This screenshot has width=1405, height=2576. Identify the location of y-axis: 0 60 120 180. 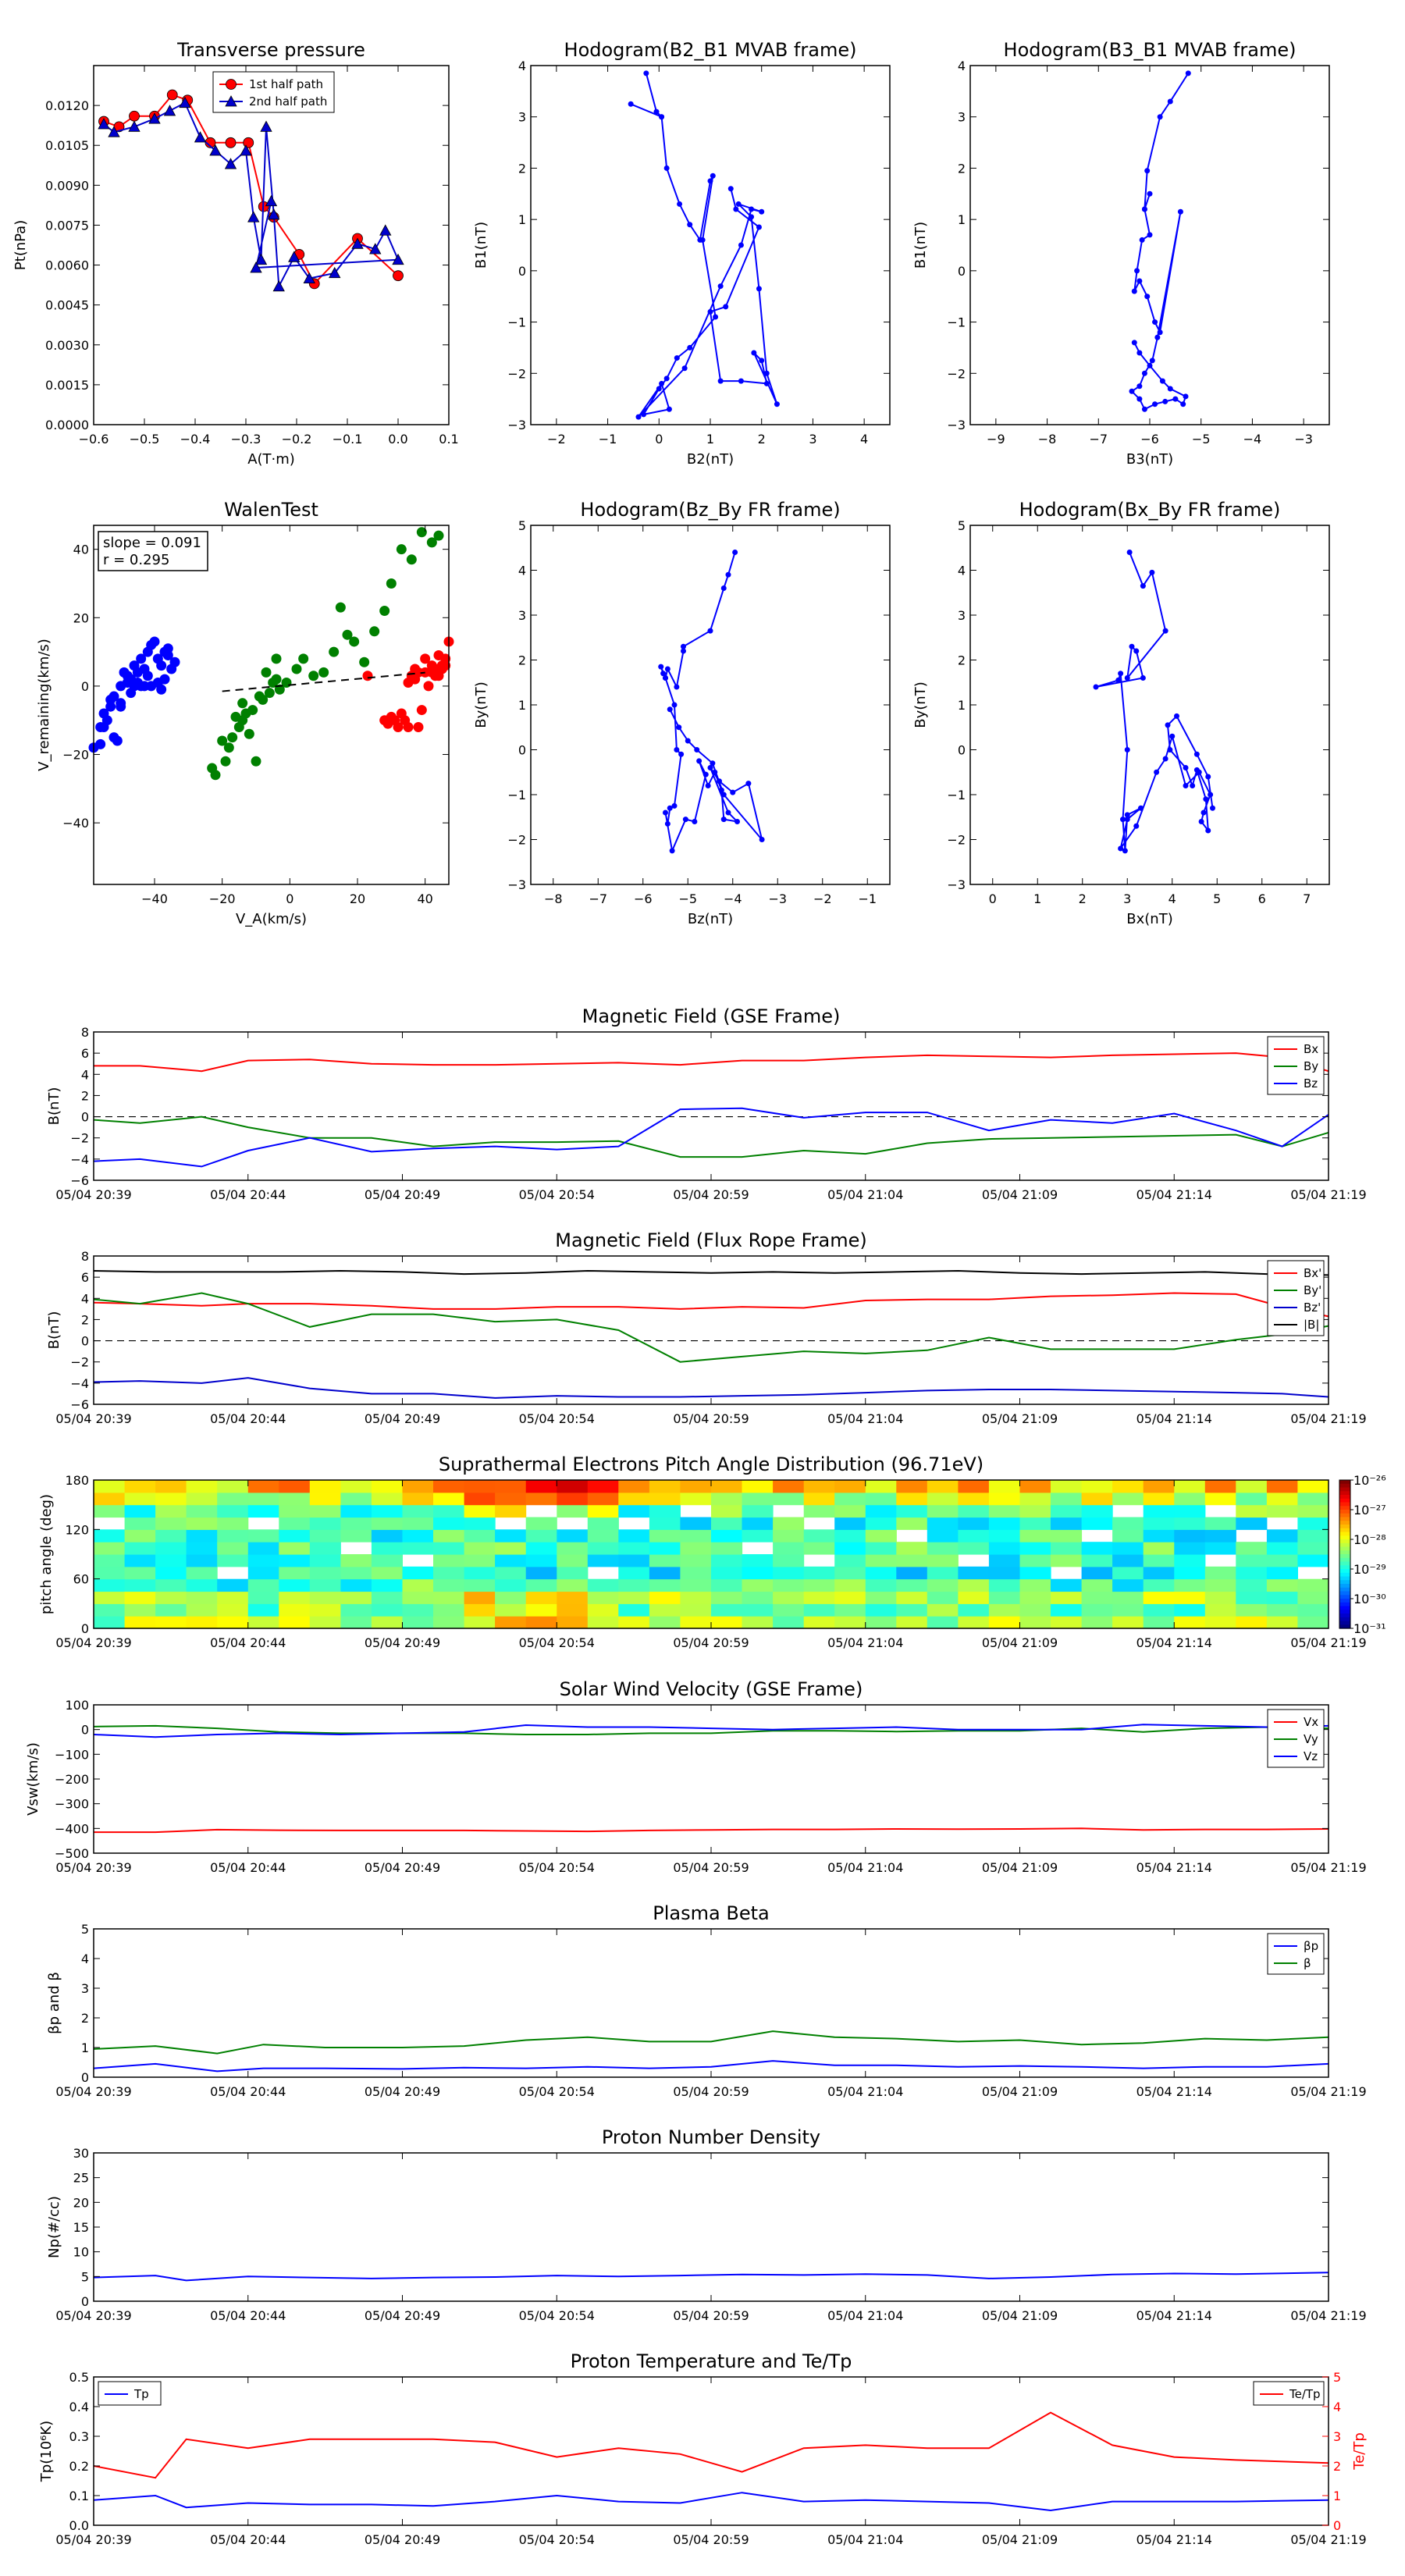
(697, 1554).